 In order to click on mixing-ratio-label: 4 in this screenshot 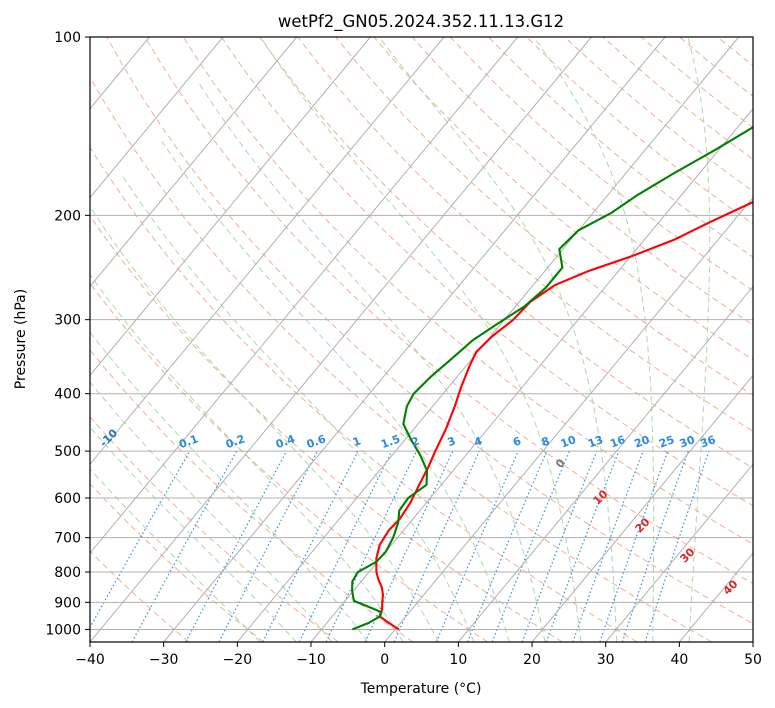, I will do `click(478, 441)`.